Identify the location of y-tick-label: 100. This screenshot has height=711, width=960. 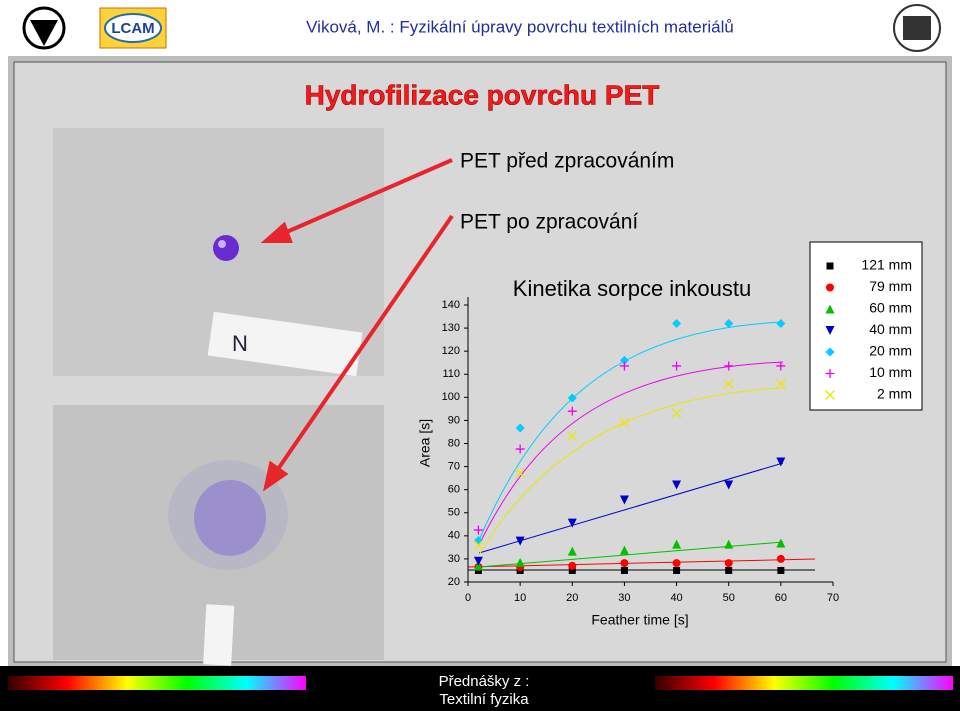
(451, 397).